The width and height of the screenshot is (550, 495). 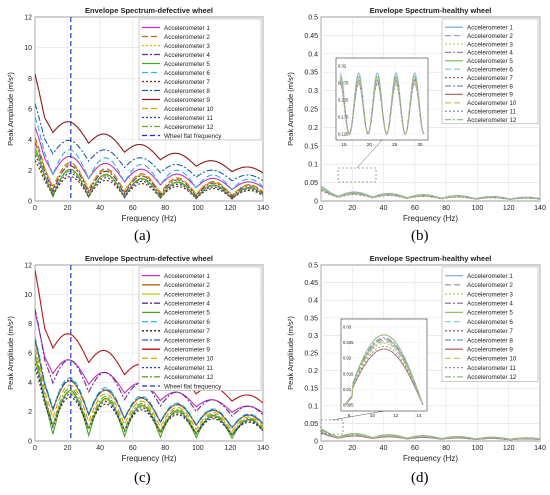 I want to click on y-tick-label: 0, so click(x=30, y=202).